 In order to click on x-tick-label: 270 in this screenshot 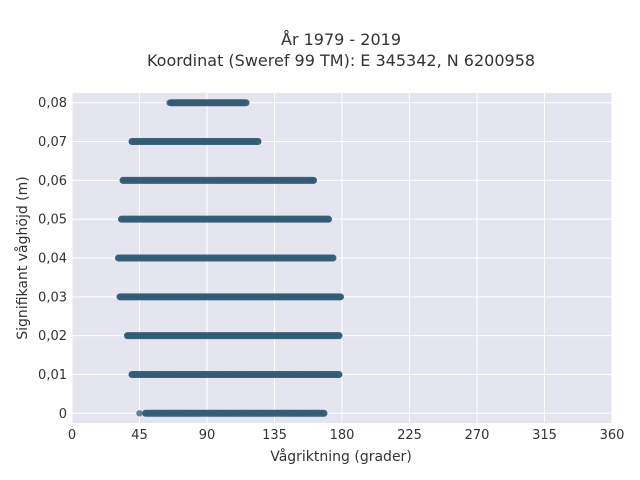, I will do `click(477, 435)`.